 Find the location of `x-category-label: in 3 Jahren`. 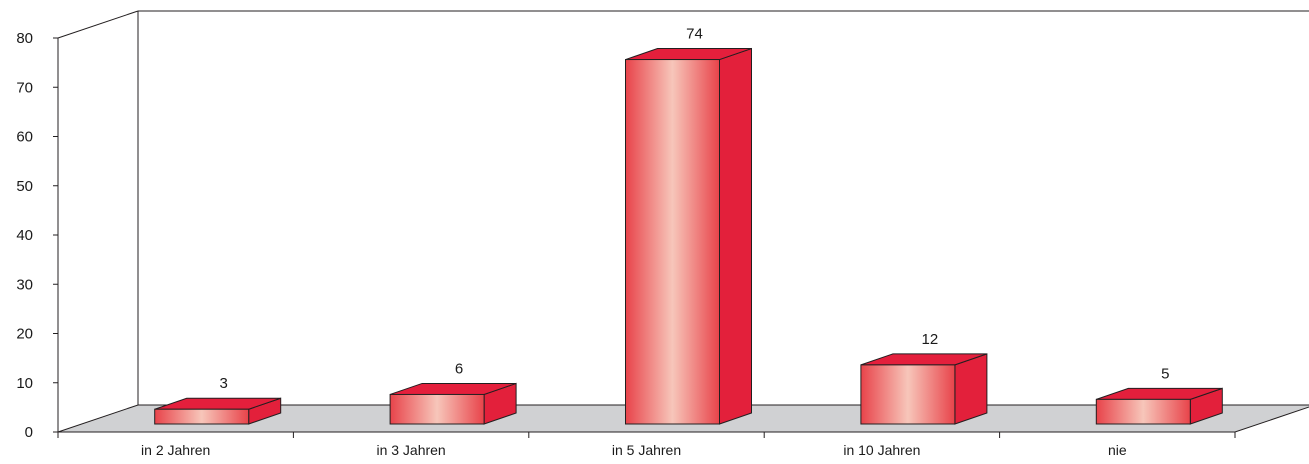

x-category-label: in 3 Jahren is located at coordinates (410, 450).